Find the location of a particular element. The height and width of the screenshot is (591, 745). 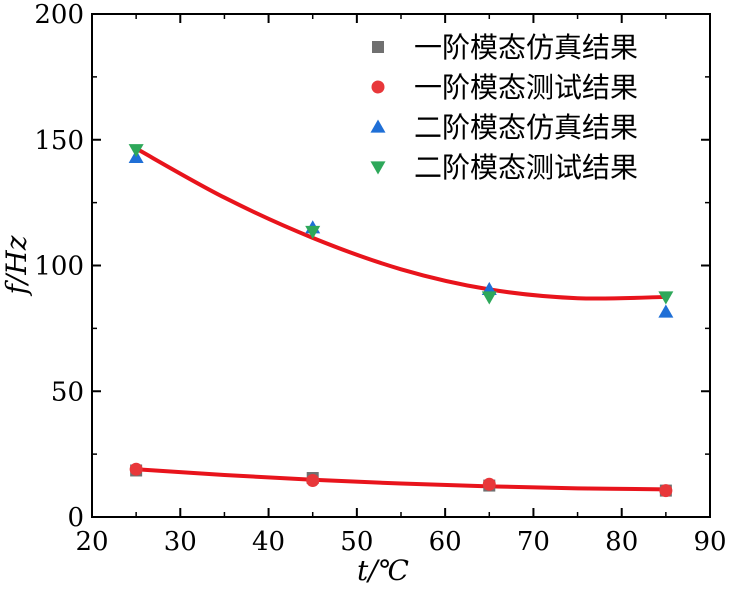

x-tick-label: 20 is located at coordinates (91, 542).